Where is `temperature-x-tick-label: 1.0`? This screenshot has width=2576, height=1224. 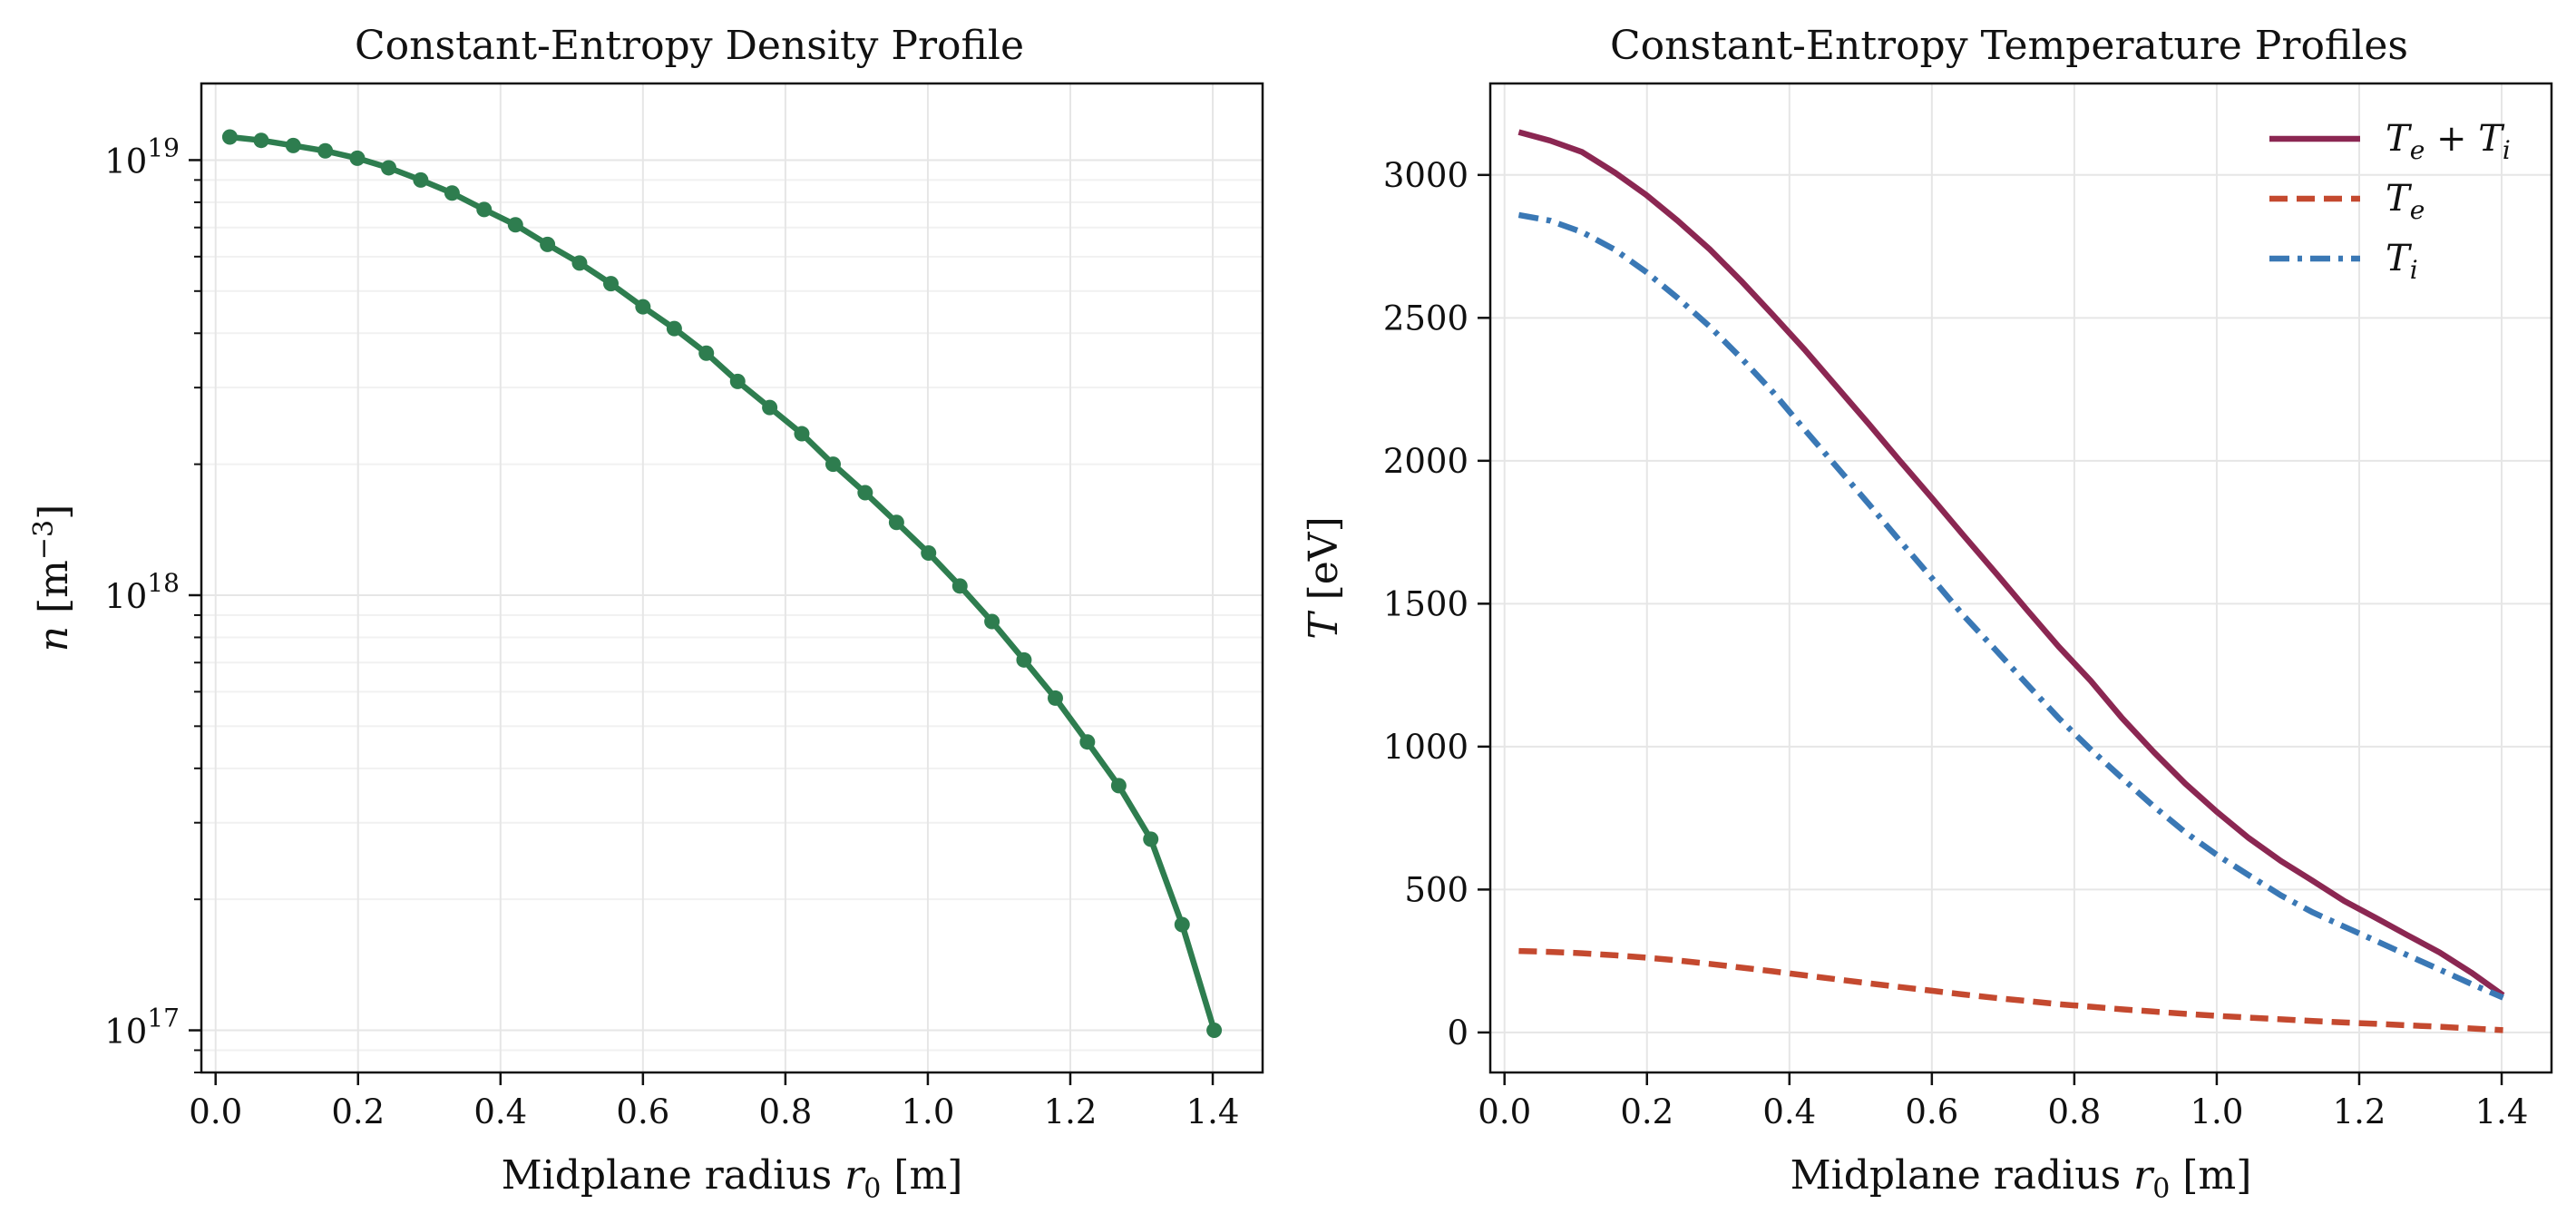 temperature-x-tick-label: 1.0 is located at coordinates (2217, 1111).